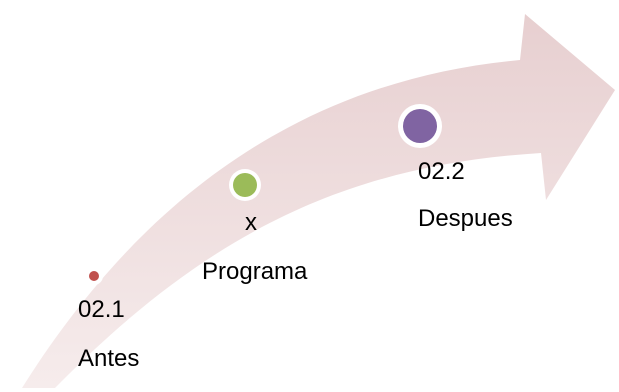 This screenshot has width=619, height=392. Describe the element at coordinates (255, 271) in the screenshot. I see `stage-name-programa: Programa` at that location.